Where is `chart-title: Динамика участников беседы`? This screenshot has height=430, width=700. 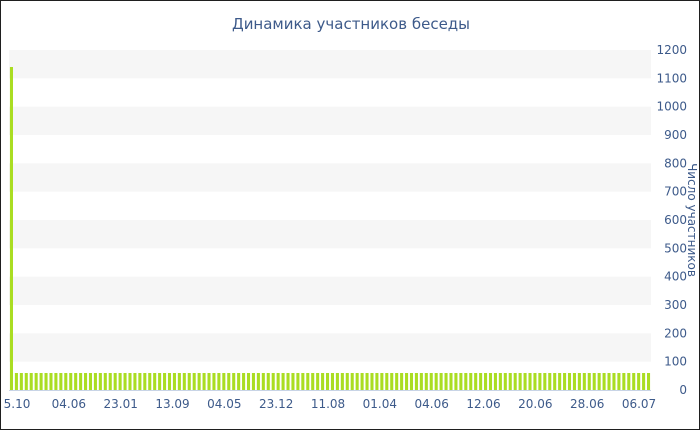 chart-title: Динамика участников беседы is located at coordinates (351, 24).